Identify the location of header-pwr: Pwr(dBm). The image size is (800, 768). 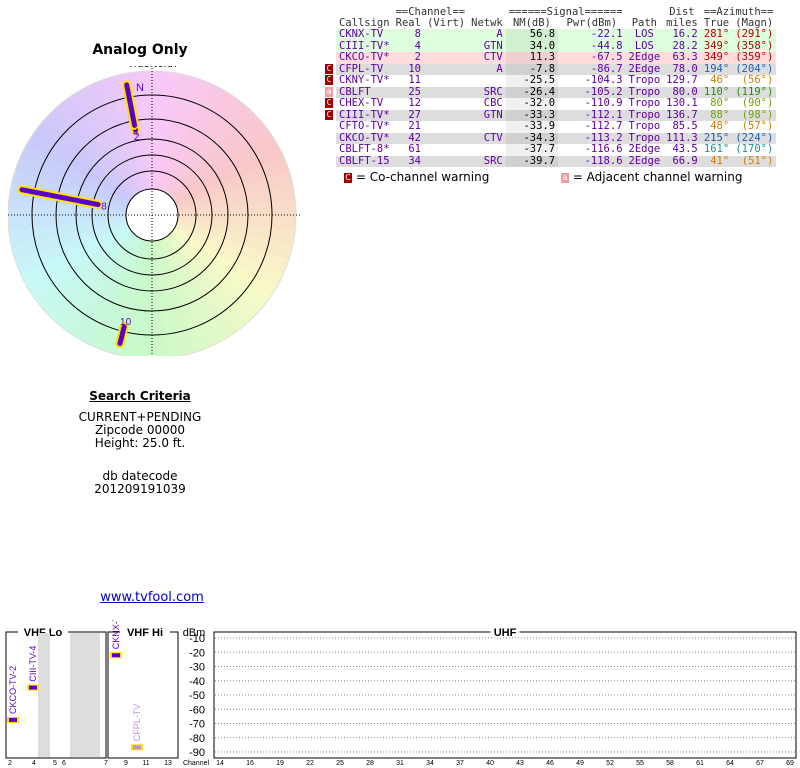
(592, 23).